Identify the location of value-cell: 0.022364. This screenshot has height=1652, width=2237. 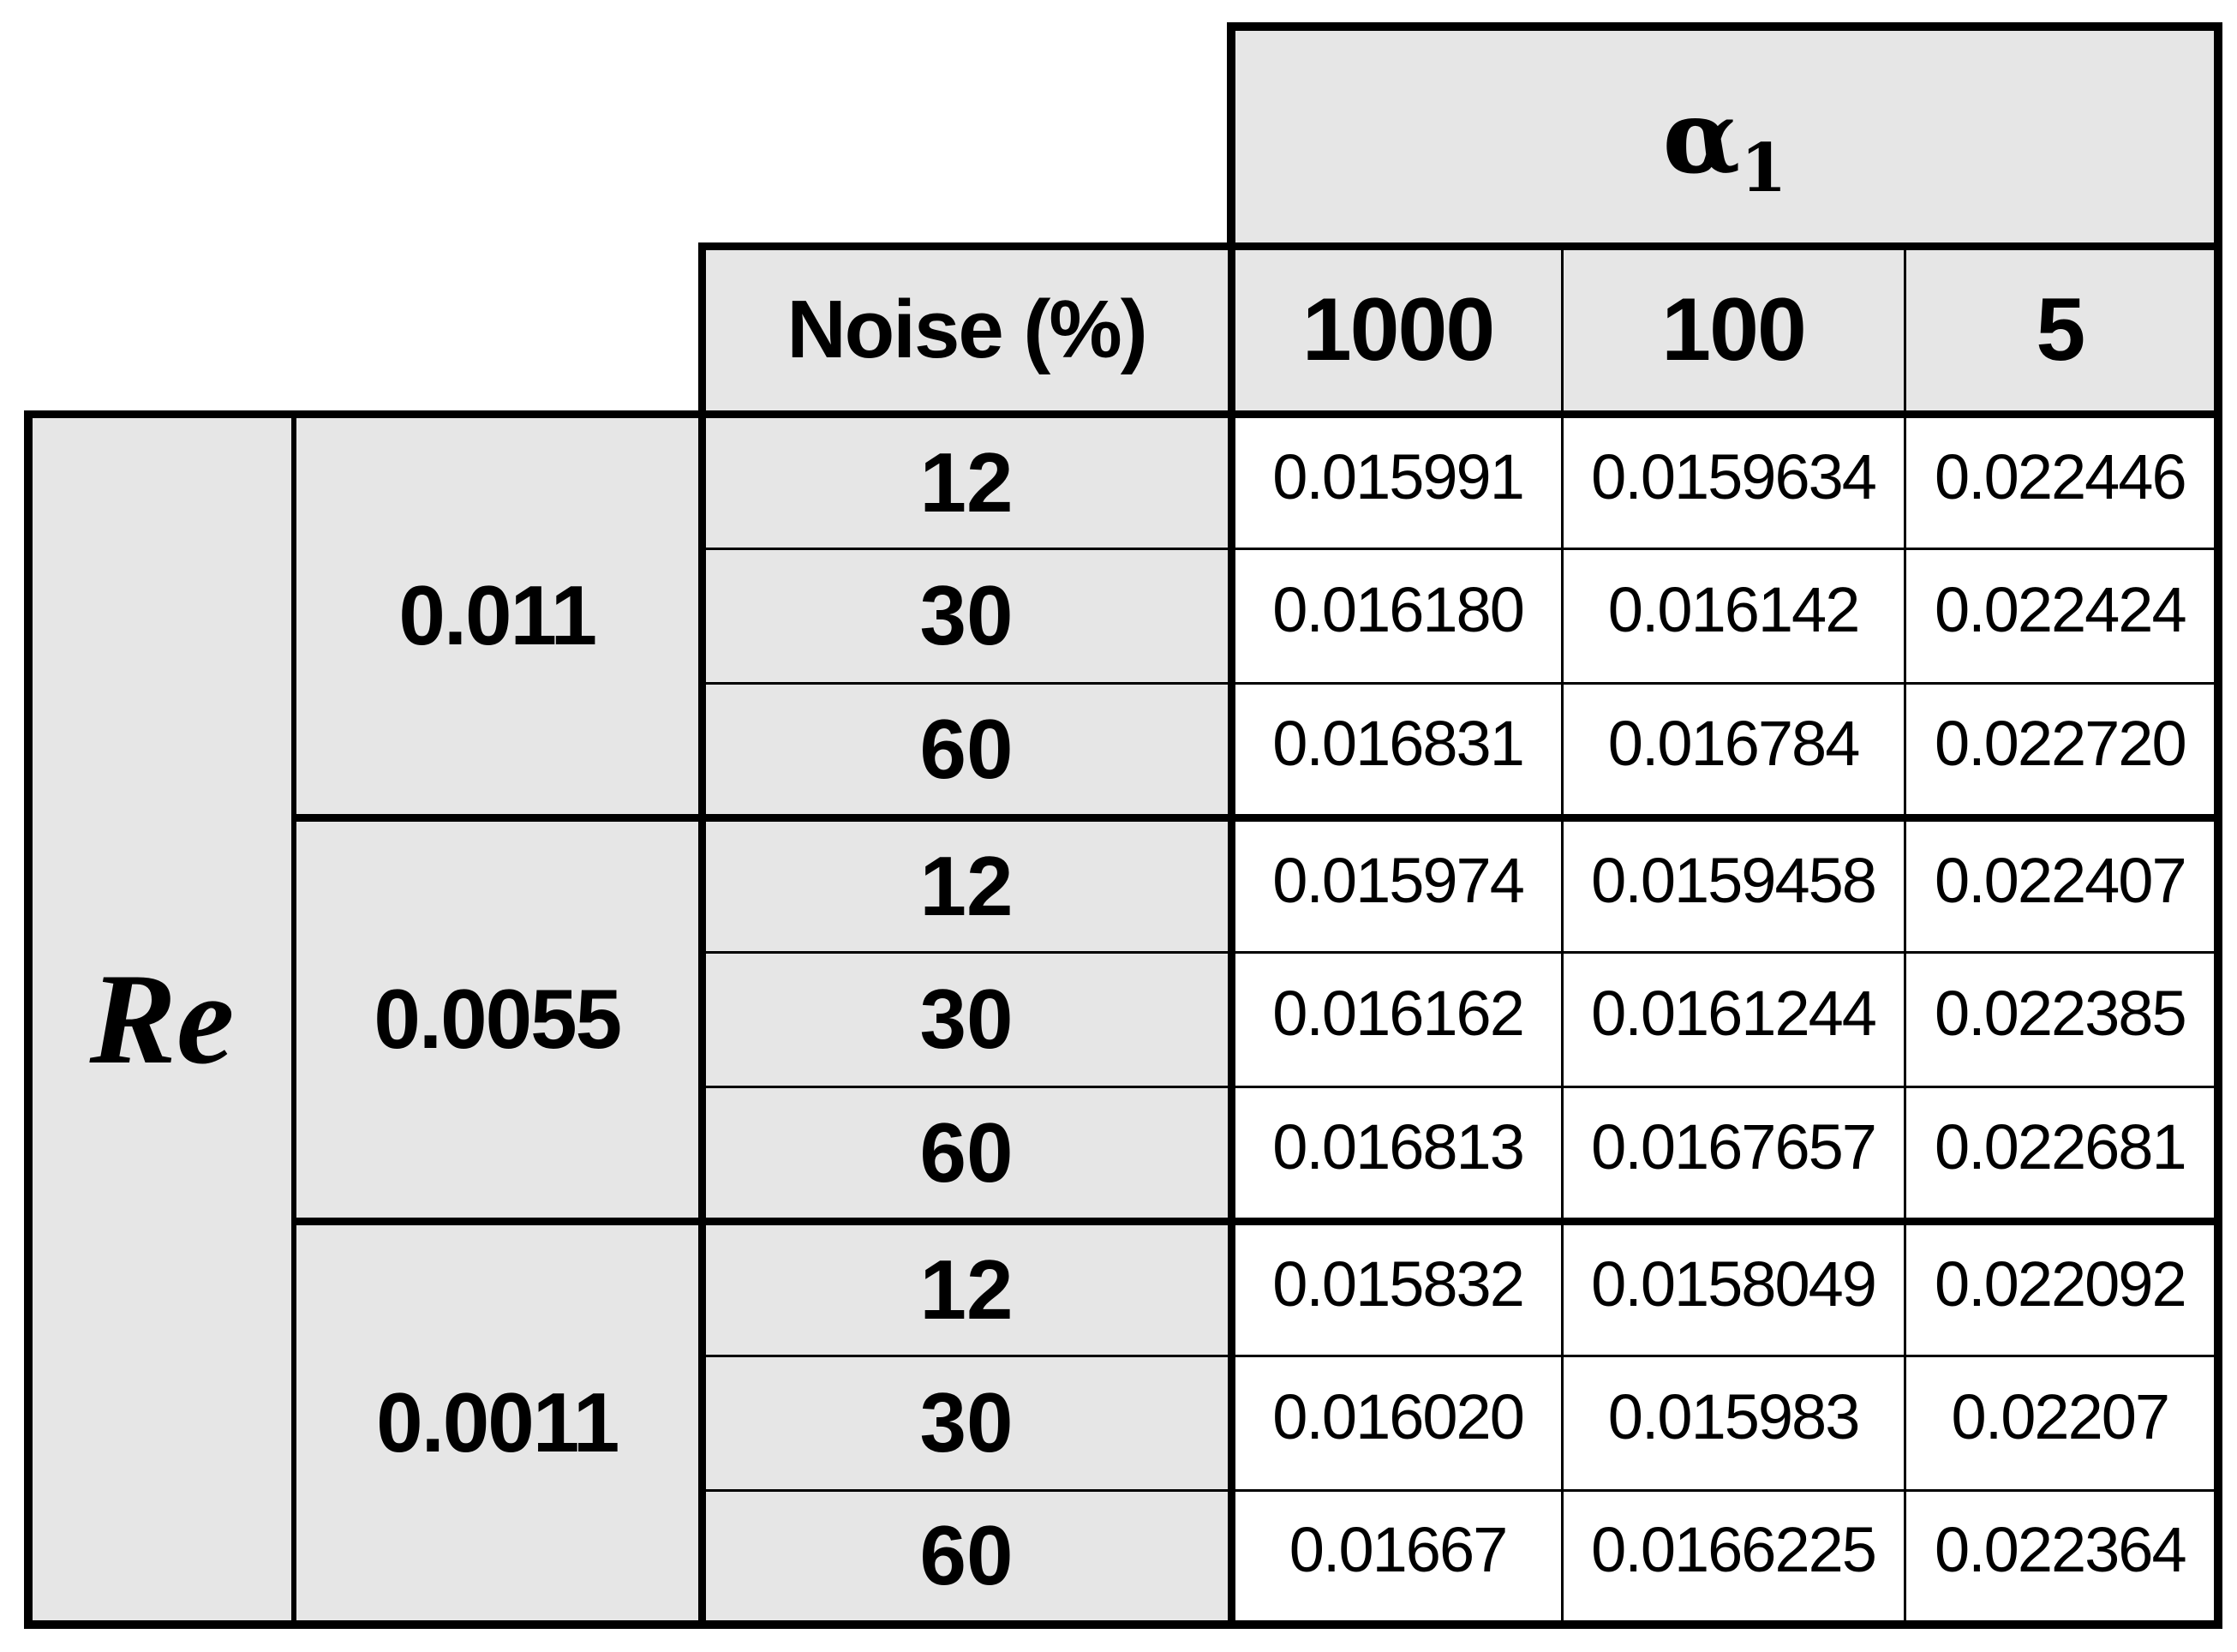
(2063, 1558).